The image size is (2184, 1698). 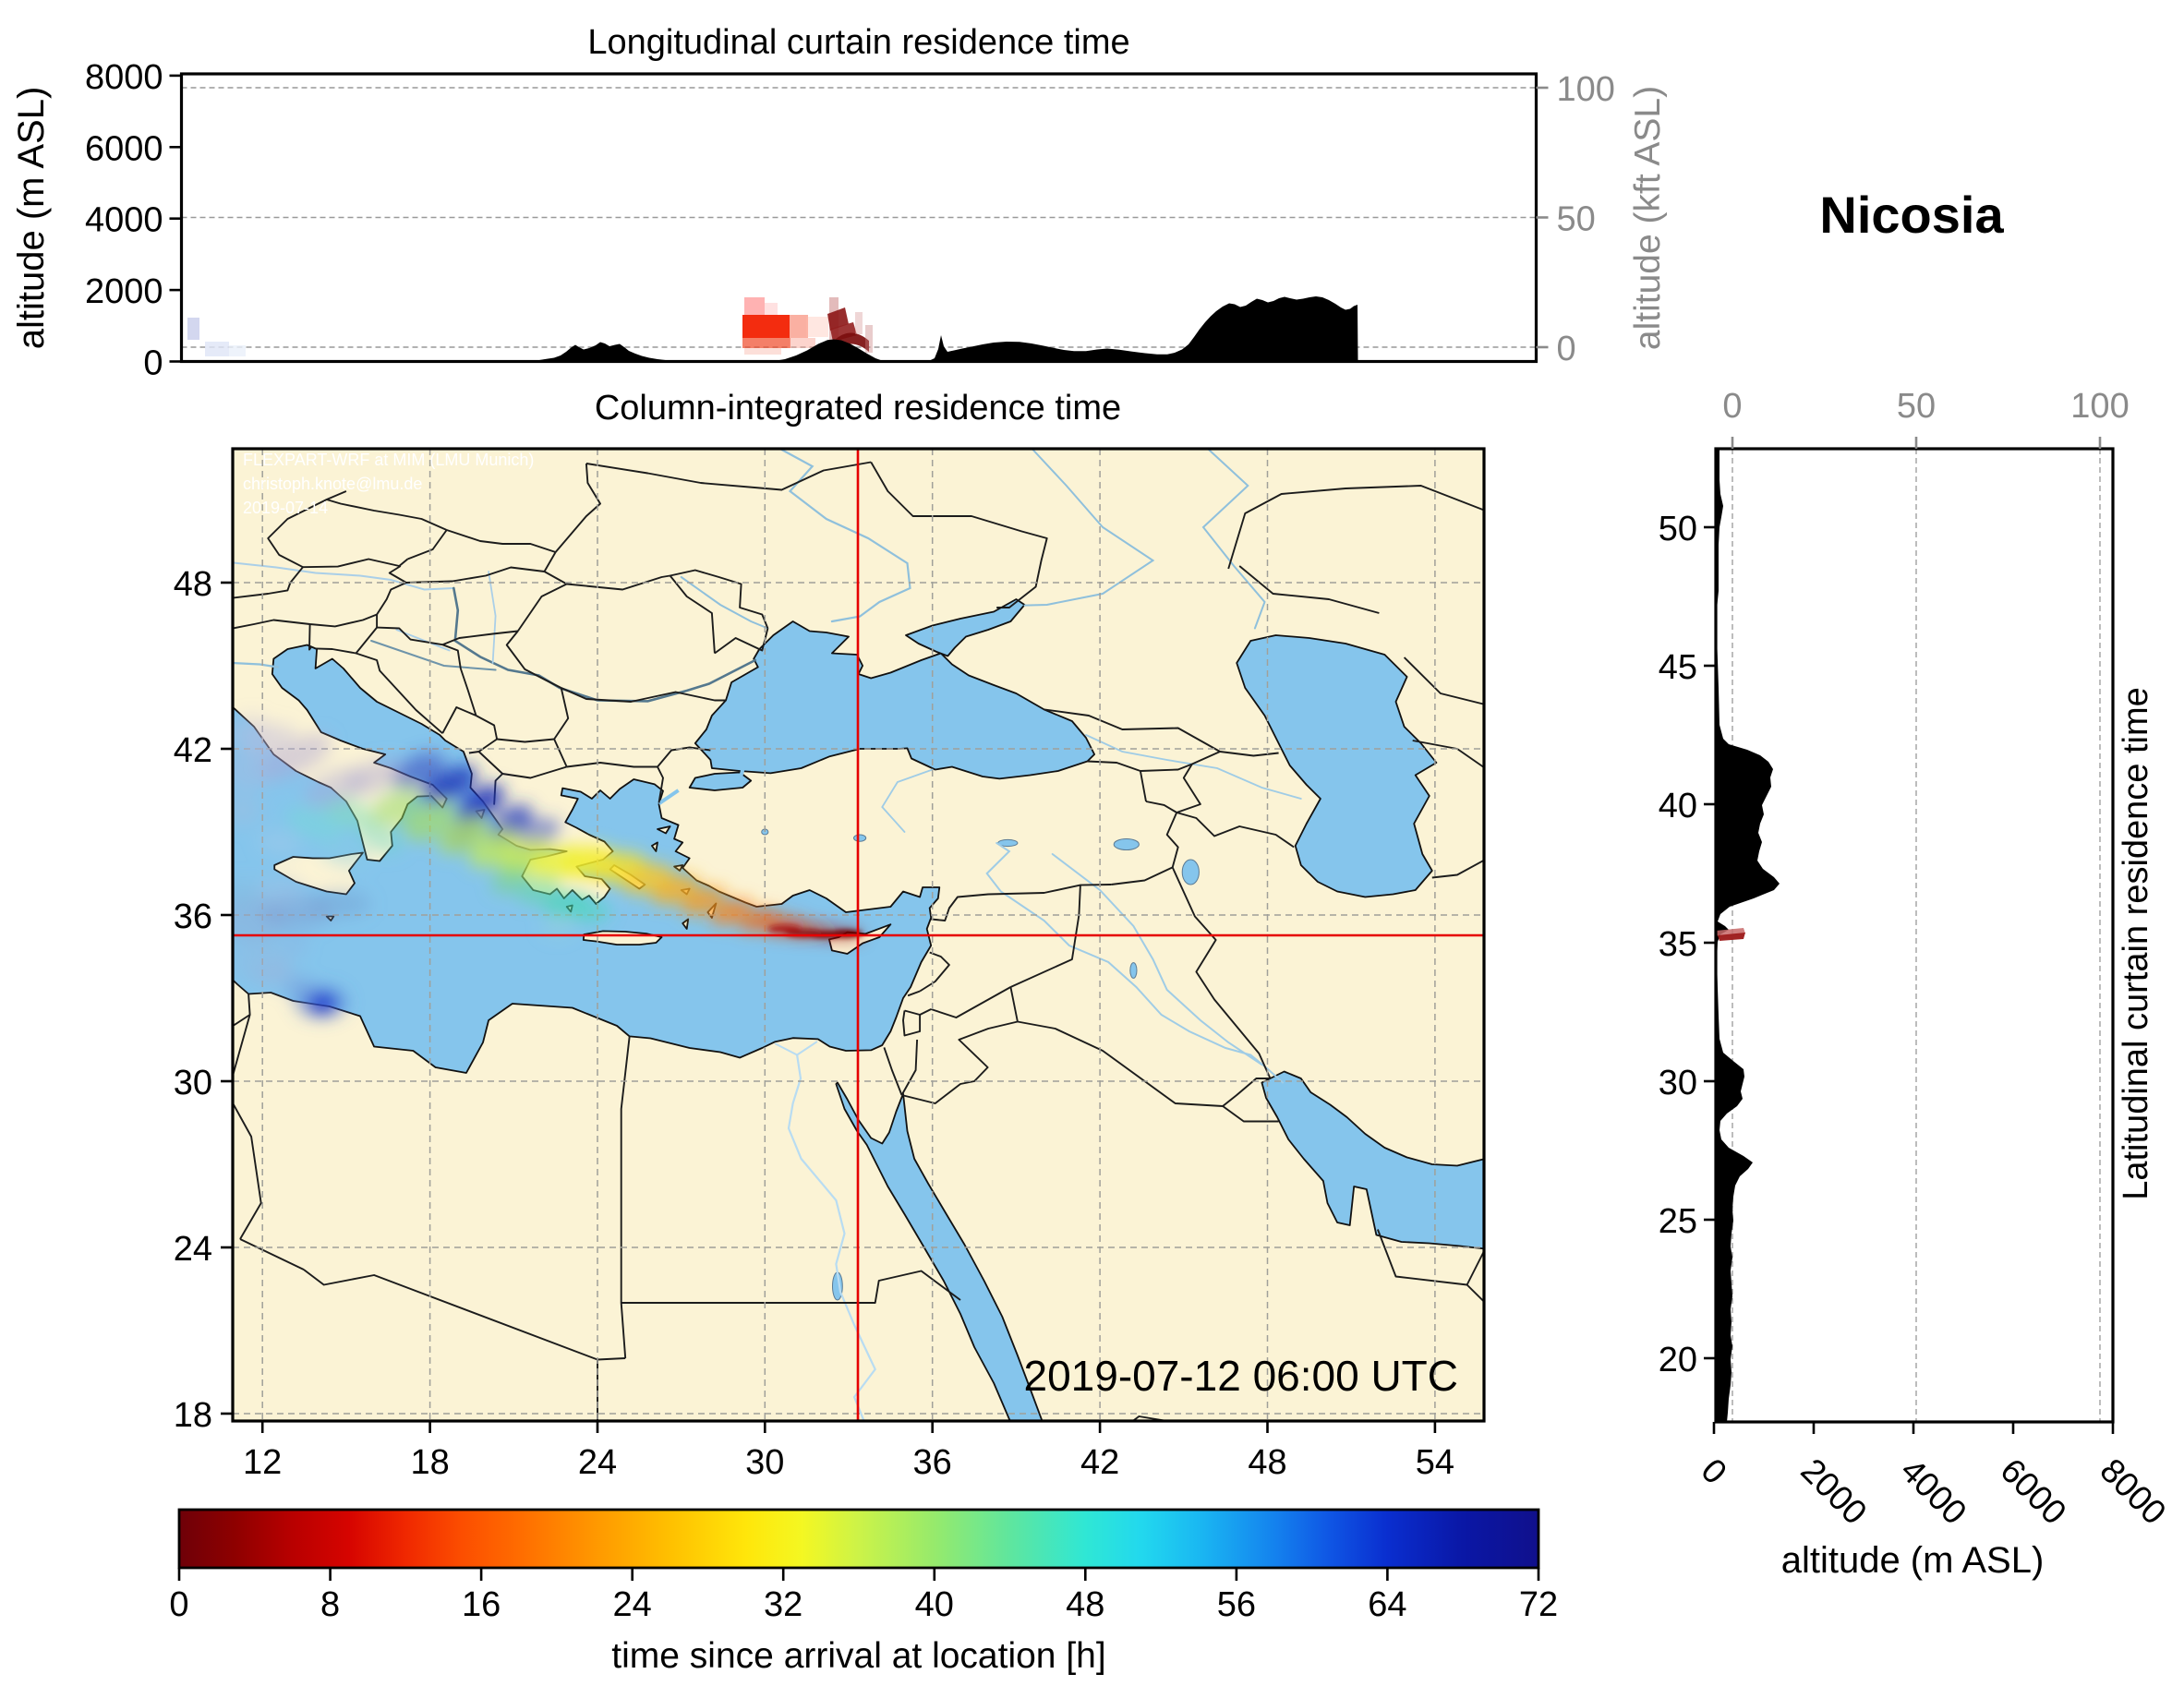 What do you see at coordinates (1648, 218) in the screenshot?
I see `svg-text: altitude (kft ASL)` at bounding box center [1648, 218].